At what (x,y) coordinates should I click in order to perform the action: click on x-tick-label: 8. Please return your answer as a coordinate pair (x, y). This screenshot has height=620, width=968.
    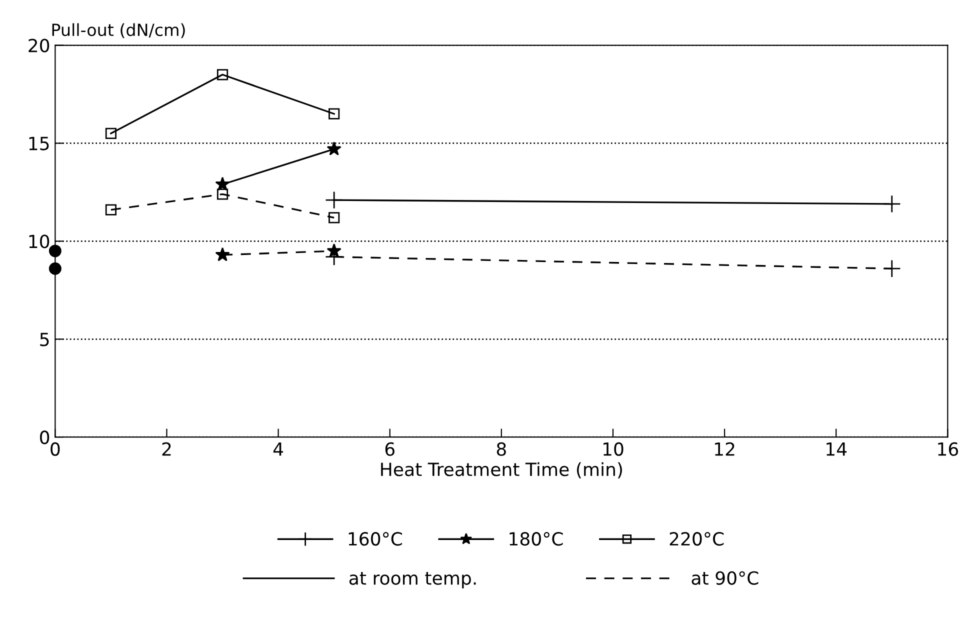
    Looking at the image, I should click on (501, 449).